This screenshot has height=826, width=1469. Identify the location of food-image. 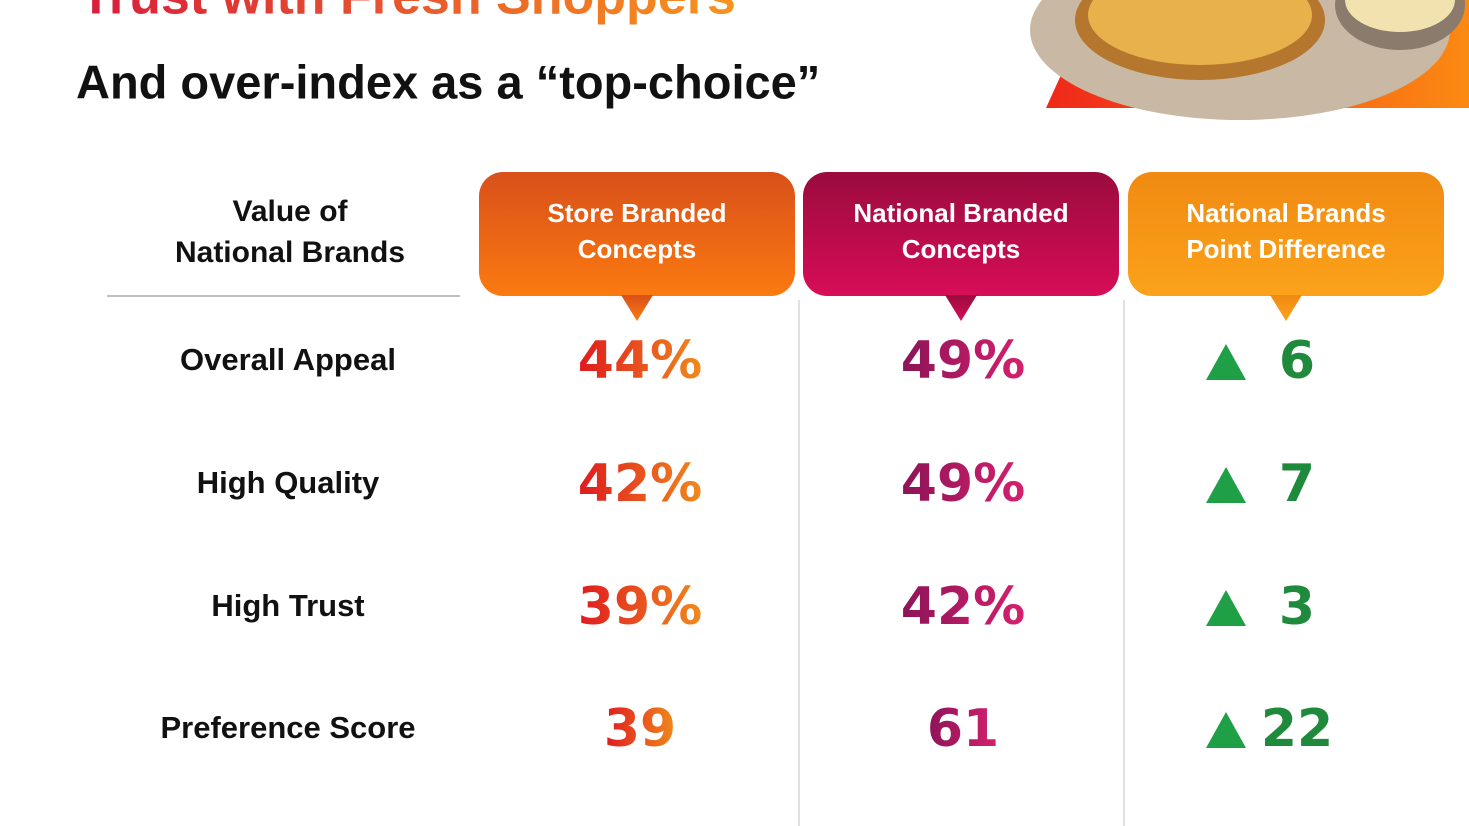
(1249, 60).